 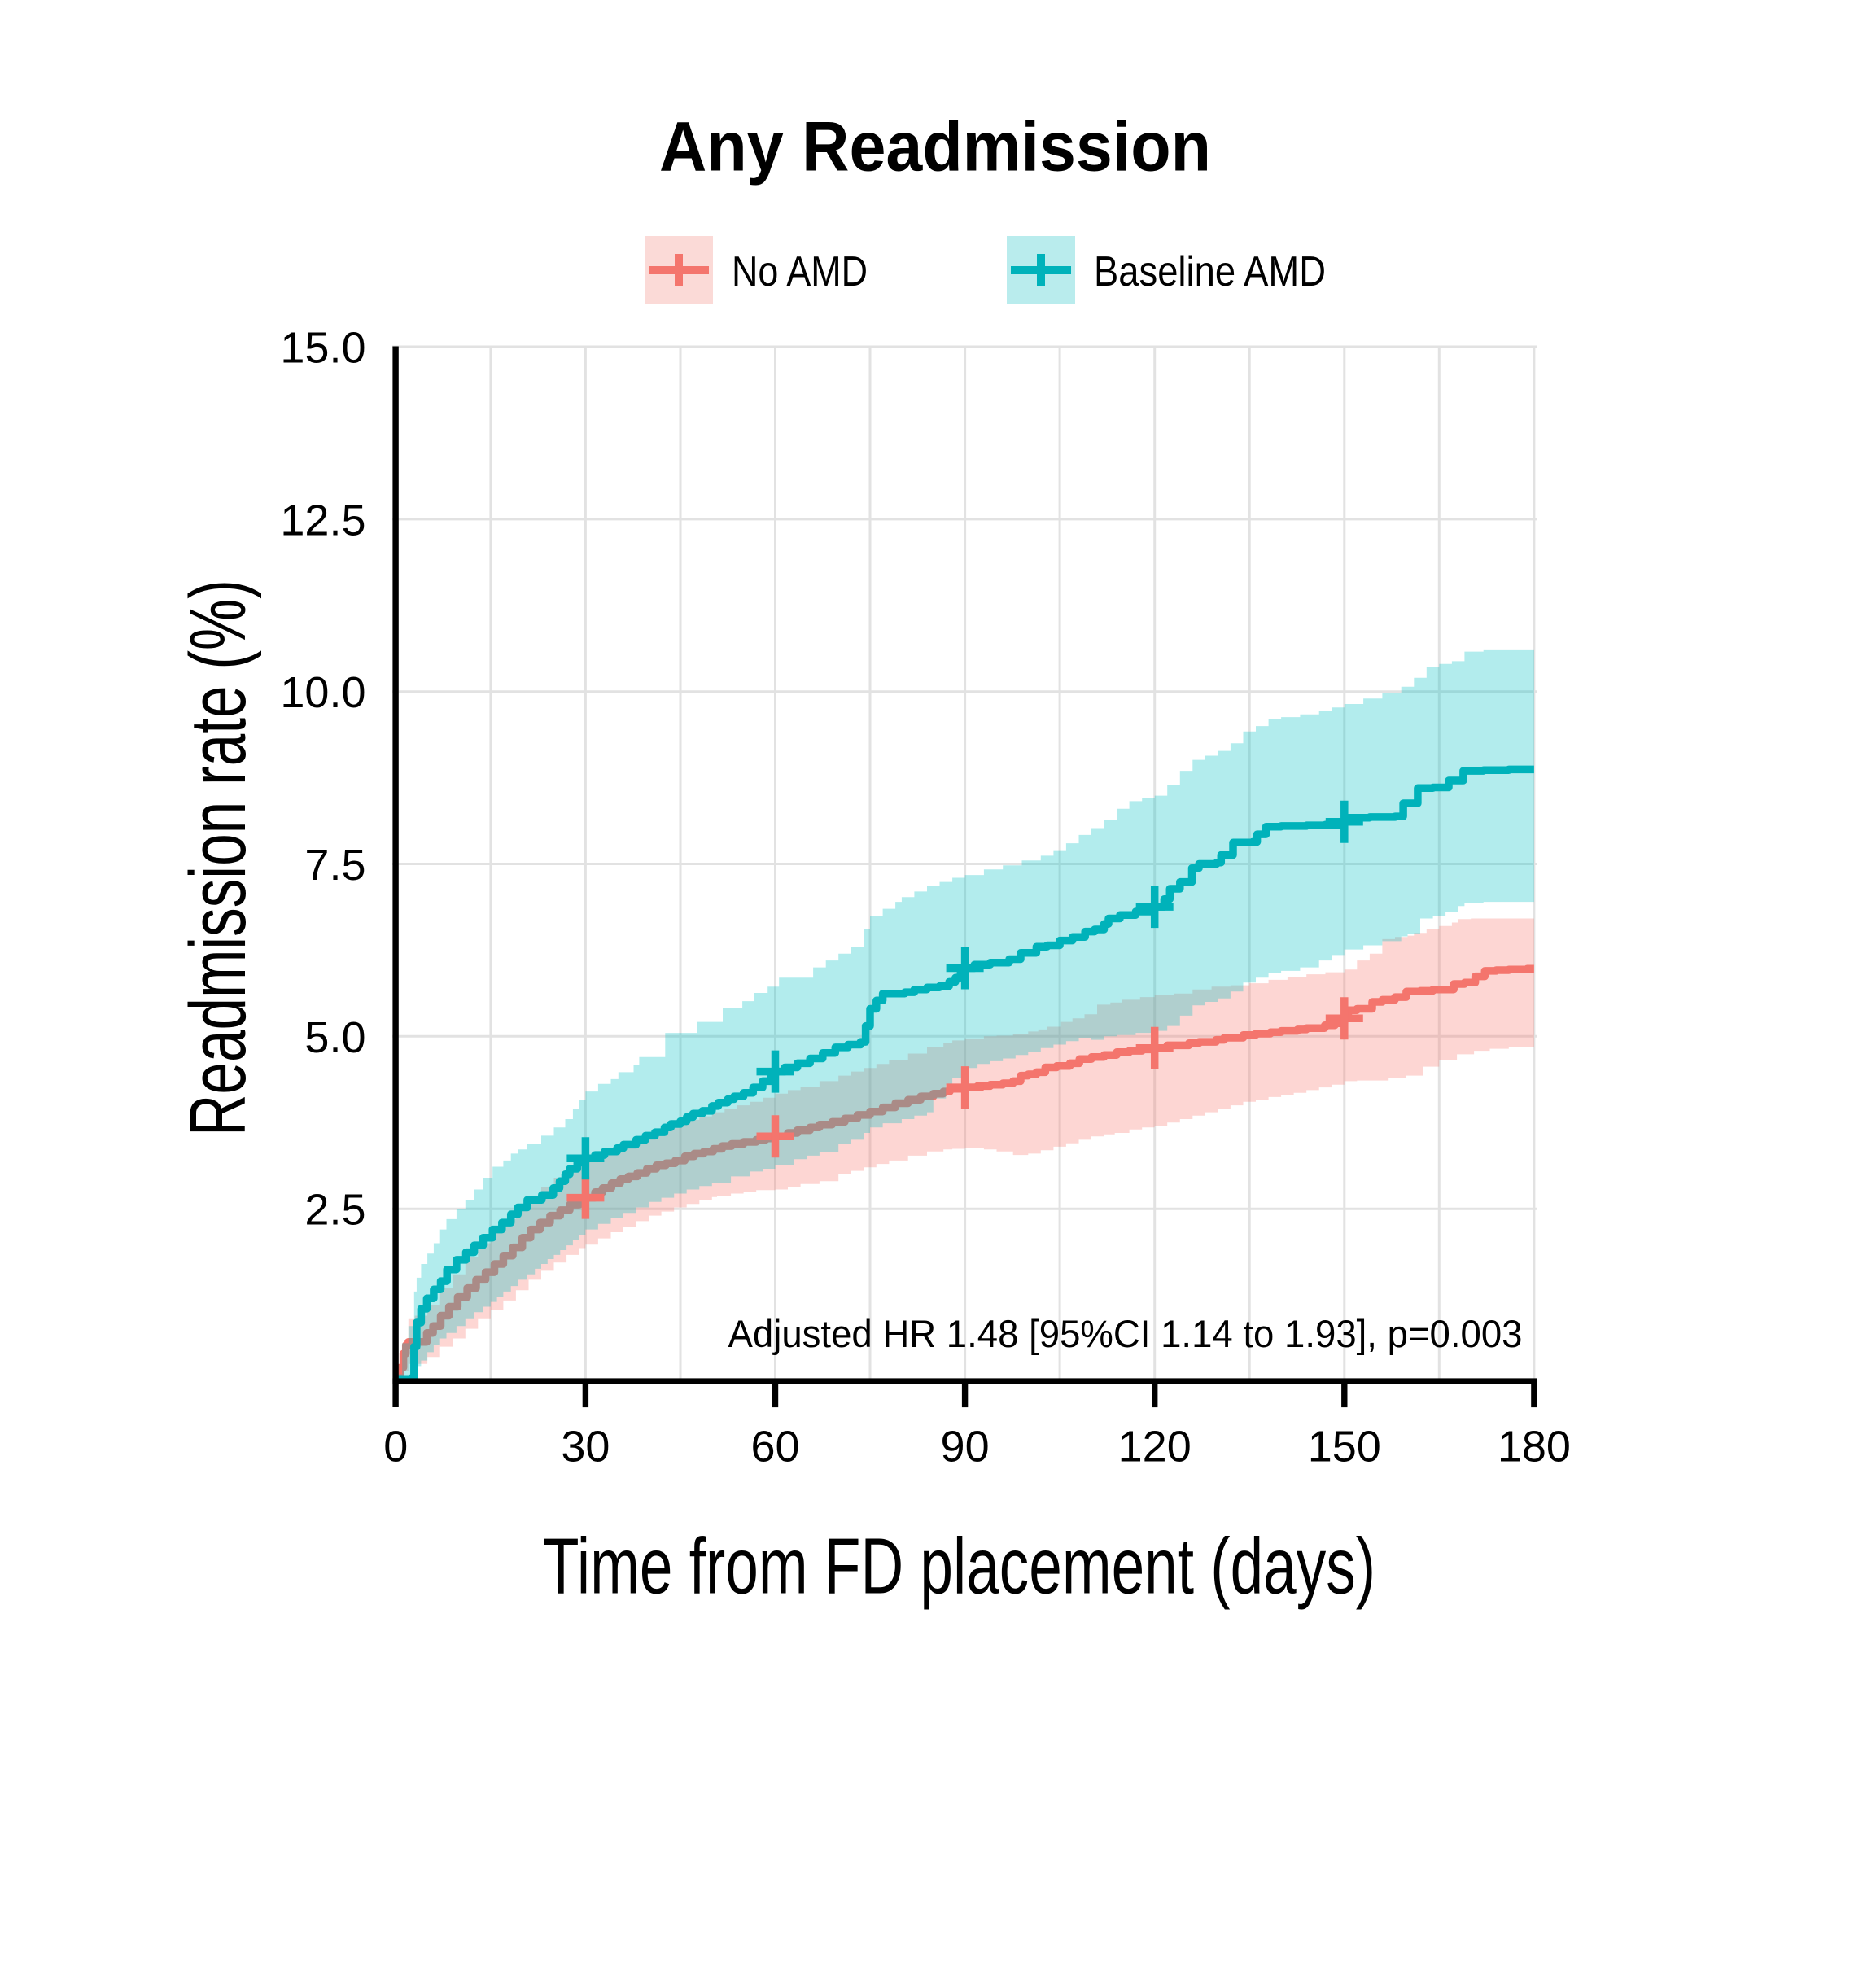 What do you see at coordinates (334, 1037) in the screenshot?
I see `svg-text: 5.0` at bounding box center [334, 1037].